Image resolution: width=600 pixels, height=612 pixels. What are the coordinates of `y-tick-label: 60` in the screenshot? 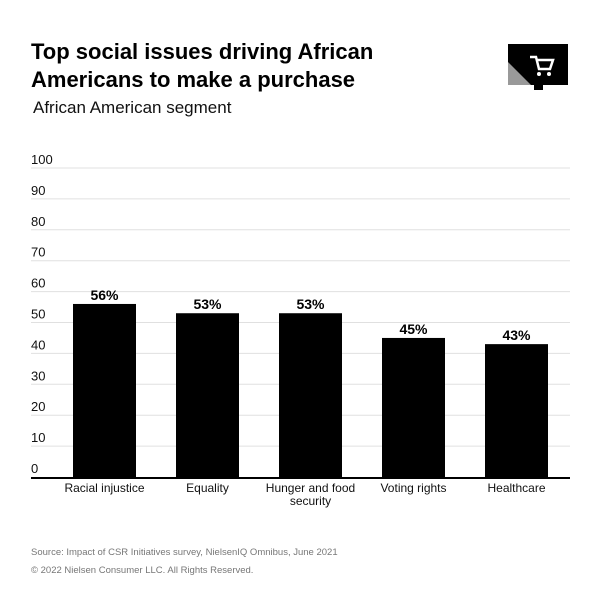 It's located at (38, 283).